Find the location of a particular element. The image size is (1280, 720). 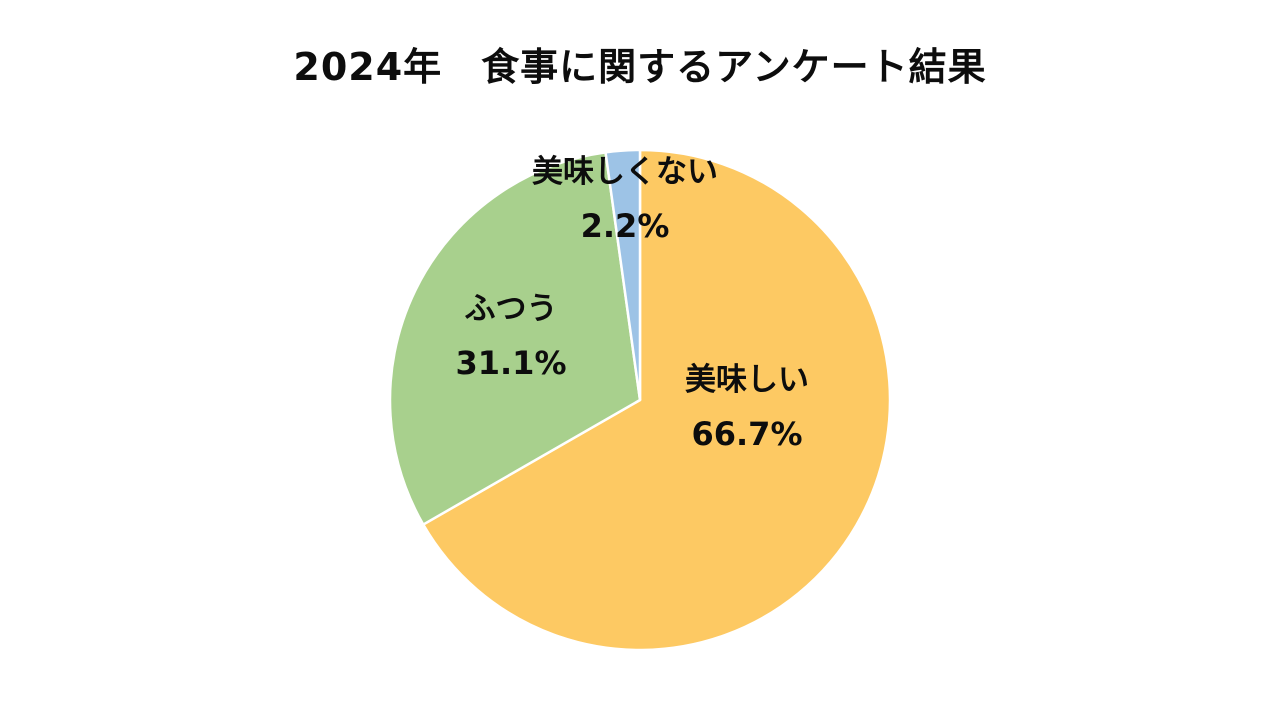

slice-label-not-delicious: 美味しくない 2.2% is located at coordinates (625, 199).